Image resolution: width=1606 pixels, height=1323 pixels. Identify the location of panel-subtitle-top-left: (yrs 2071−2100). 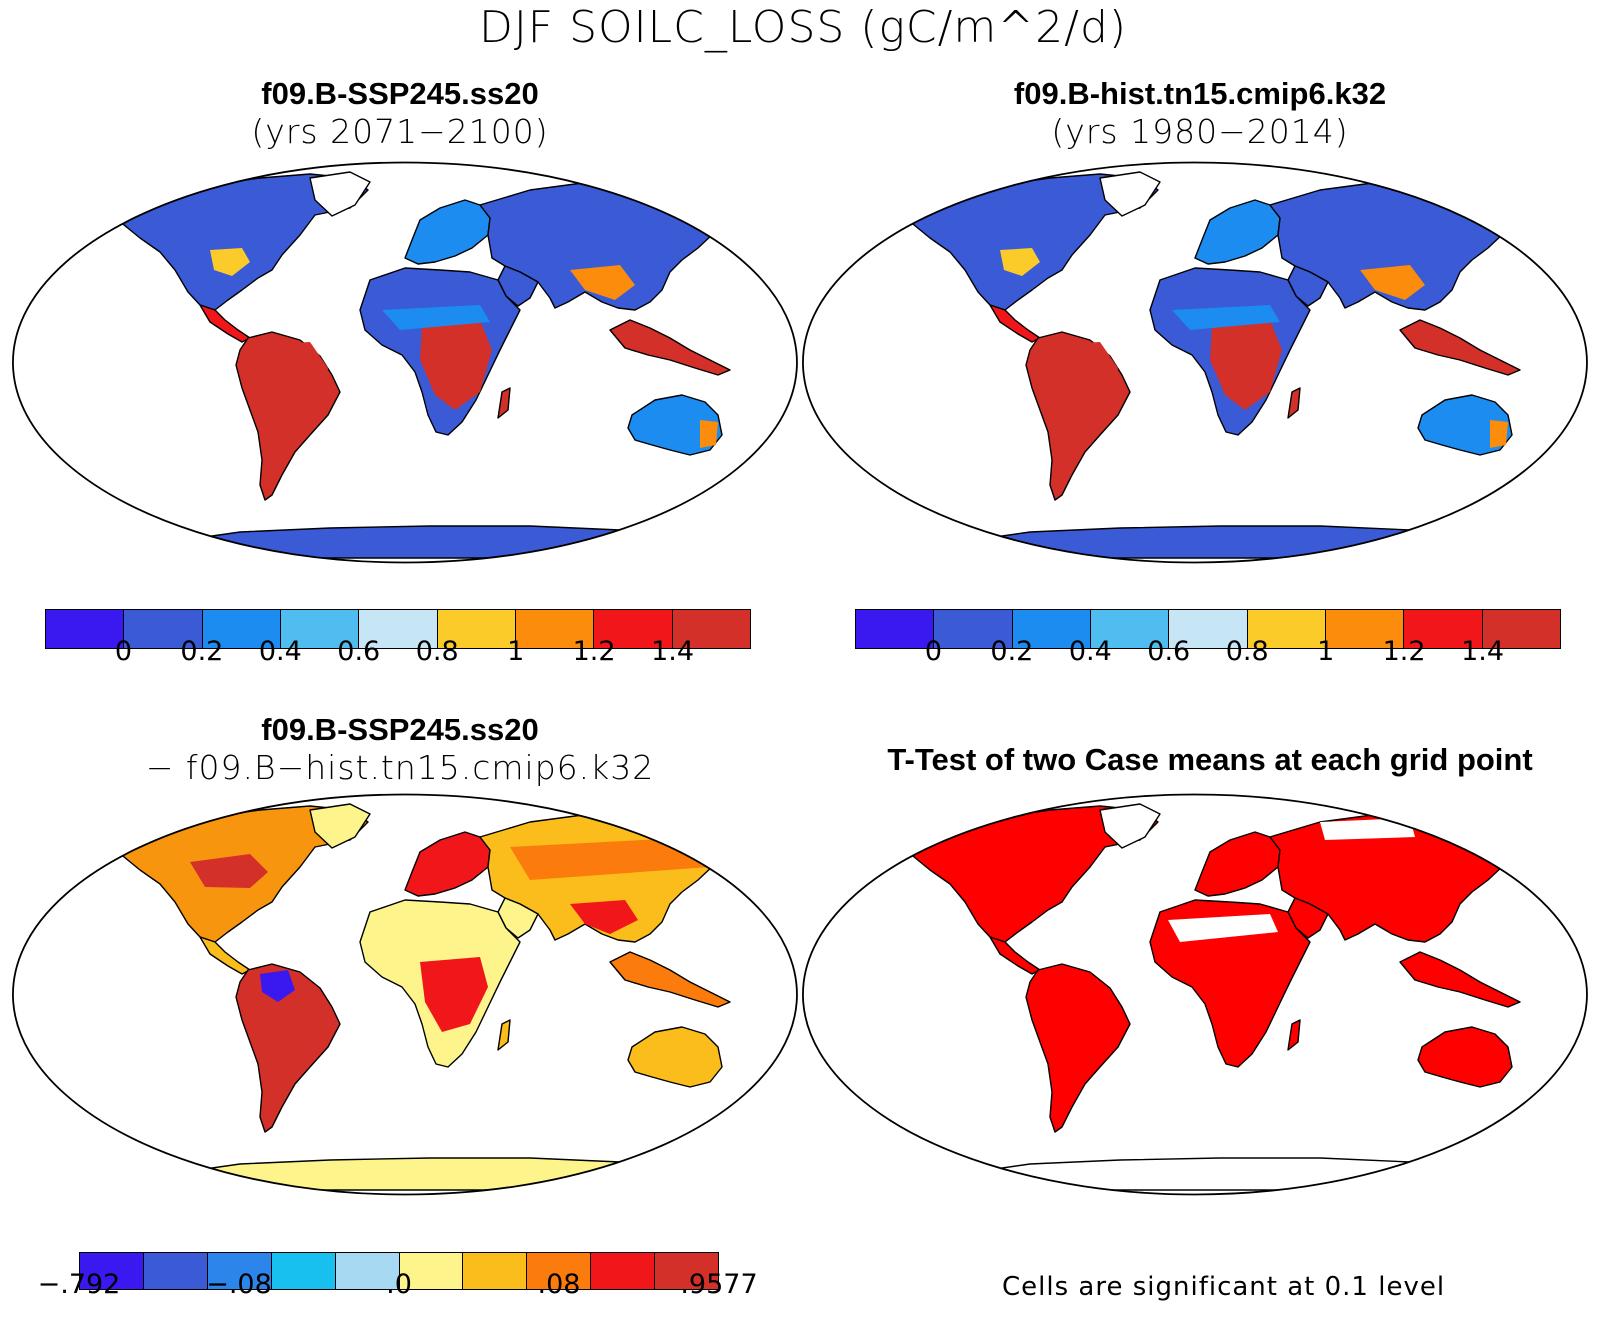
(400, 131).